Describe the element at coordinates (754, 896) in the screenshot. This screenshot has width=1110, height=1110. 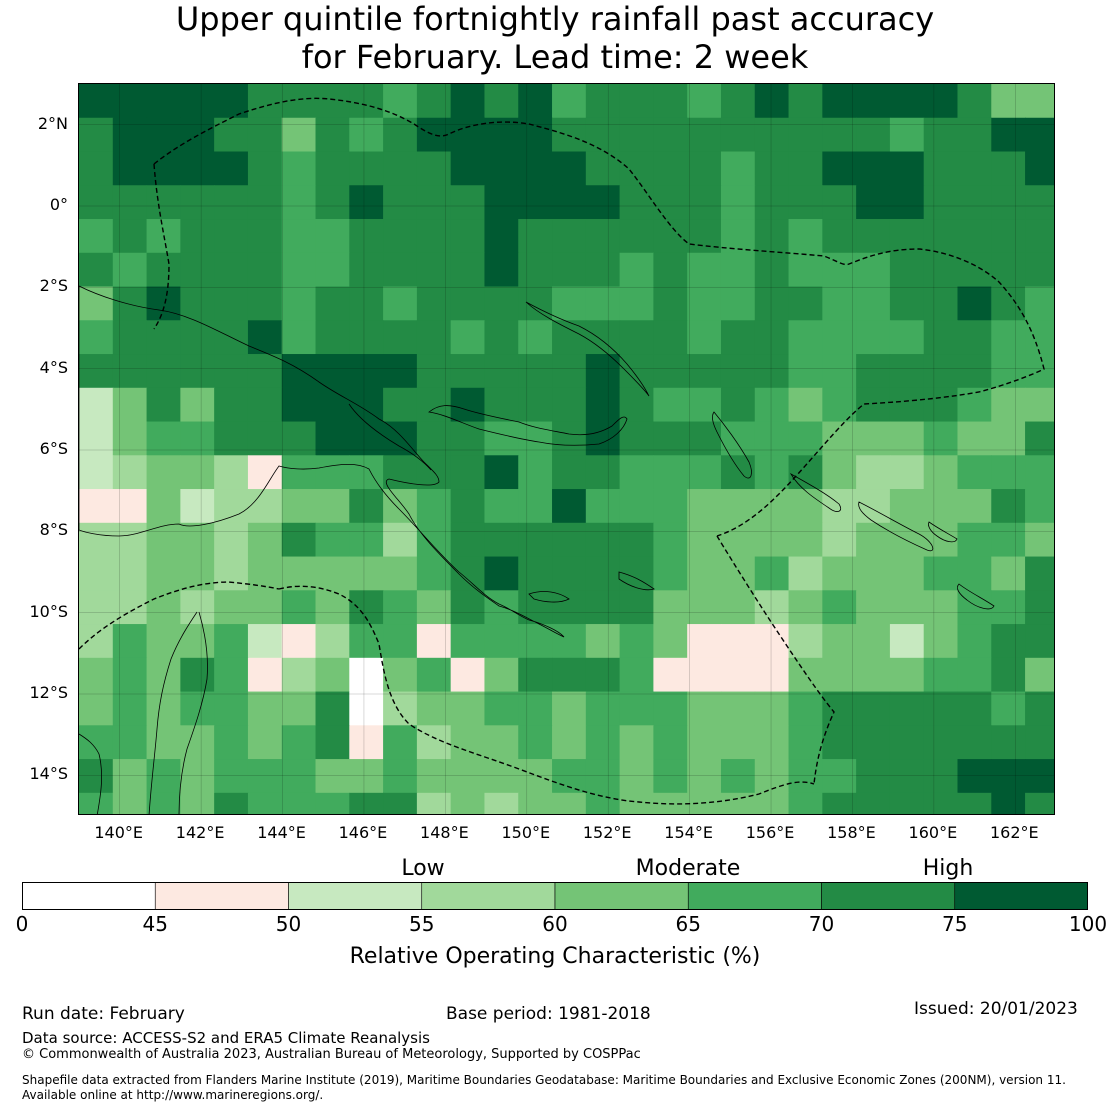
I see `colorbar-segment` at that location.